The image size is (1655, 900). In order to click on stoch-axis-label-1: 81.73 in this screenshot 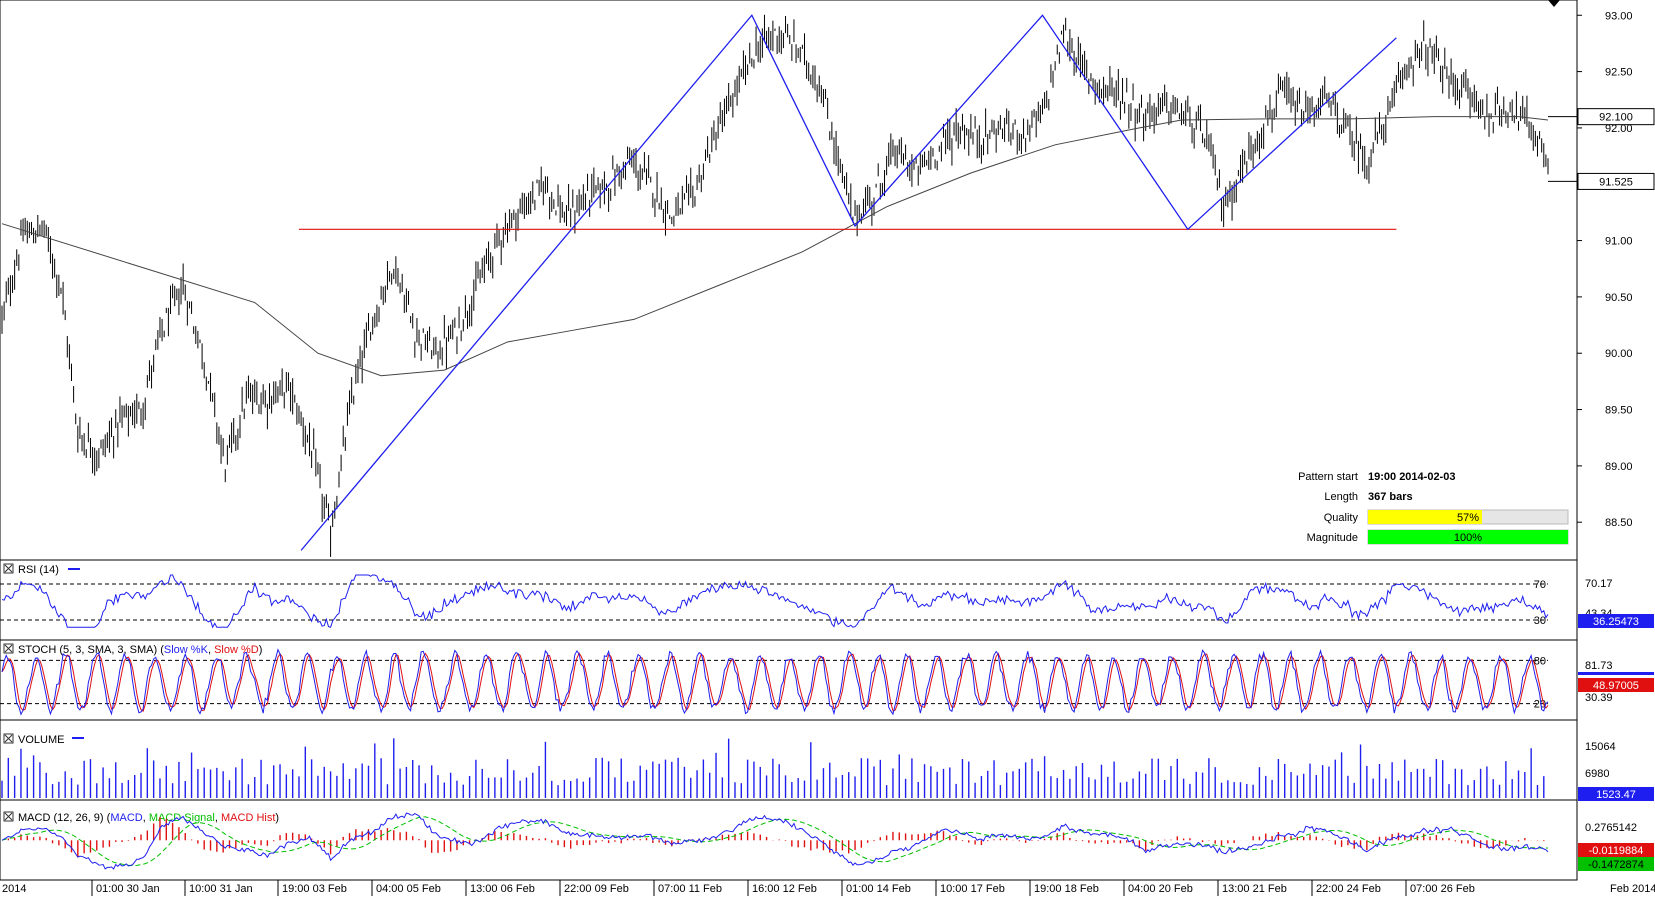, I will do `click(1599, 666)`.